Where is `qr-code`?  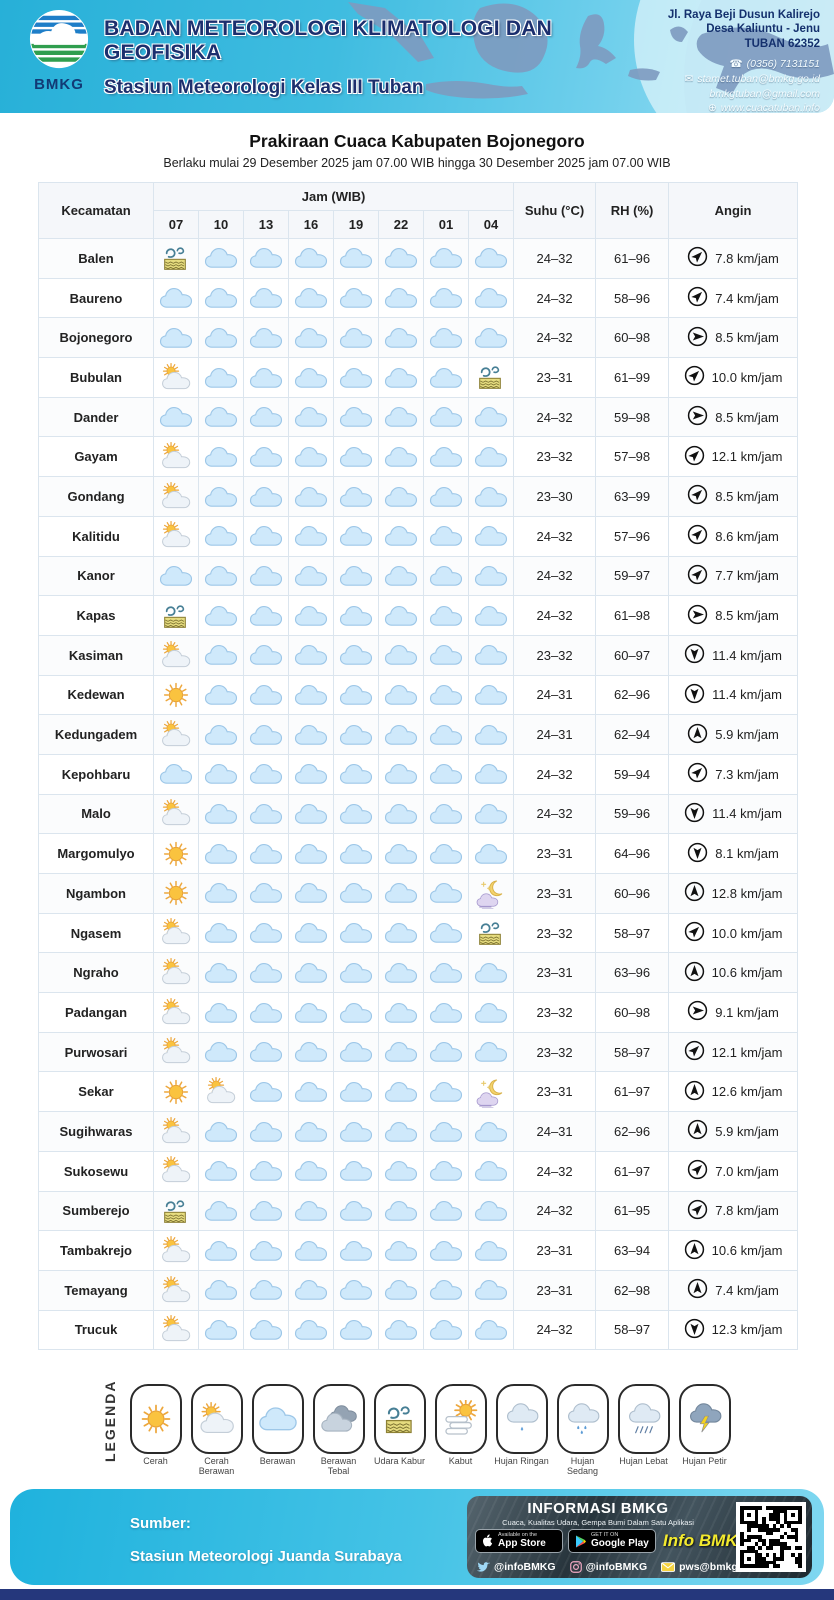 qr-code is located at coordinates (771, 1537).